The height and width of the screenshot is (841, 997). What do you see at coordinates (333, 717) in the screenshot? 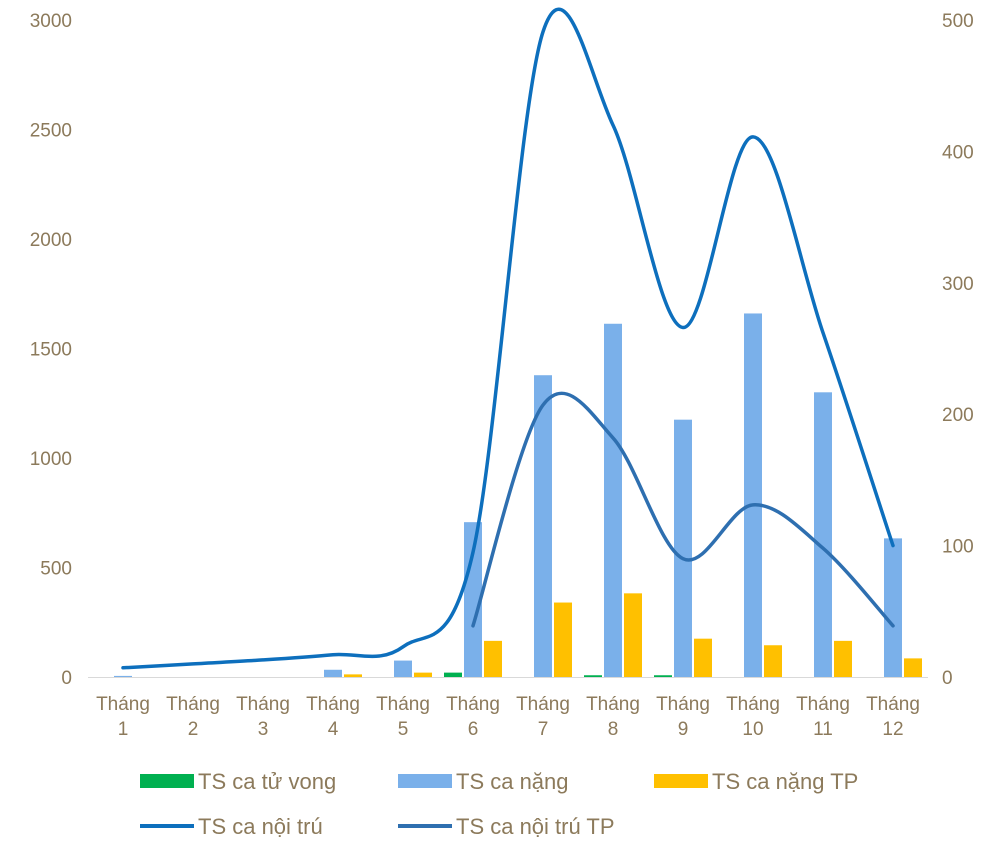
I see `x-axis-tick-label: Tháng 4` at bounding box center [333, 717].